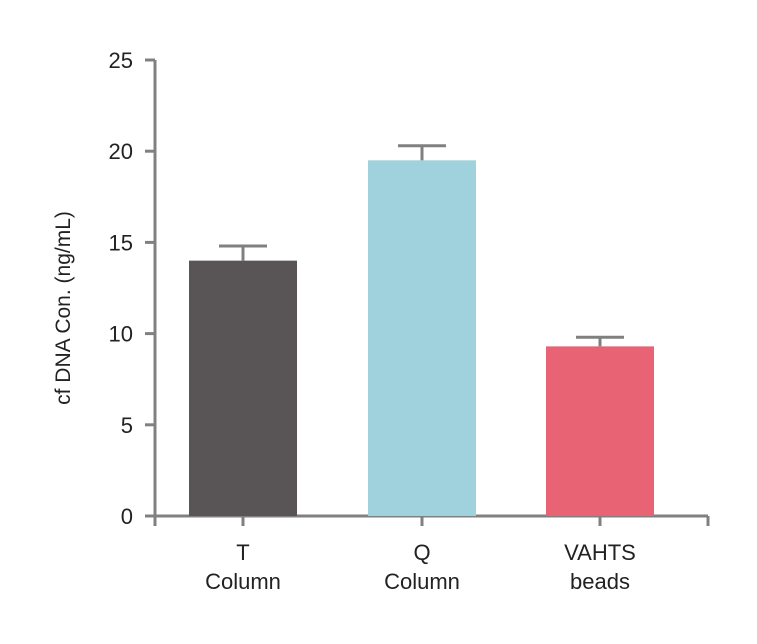 The height and width of the screenshot is (644, 757). Describe the element at coordinates (127, 425) in the screenshot. I see `y-tick-label: 5` at that location.